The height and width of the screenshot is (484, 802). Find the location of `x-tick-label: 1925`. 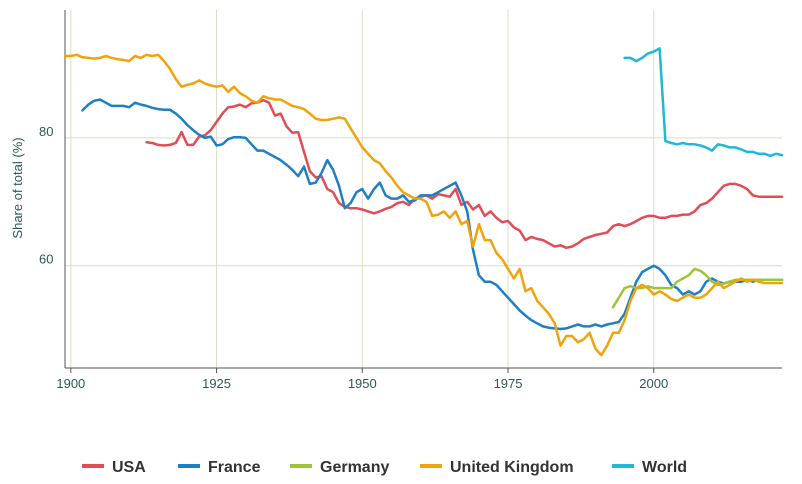

x-tick-label: 1925 is located at coordinates (216, 383).